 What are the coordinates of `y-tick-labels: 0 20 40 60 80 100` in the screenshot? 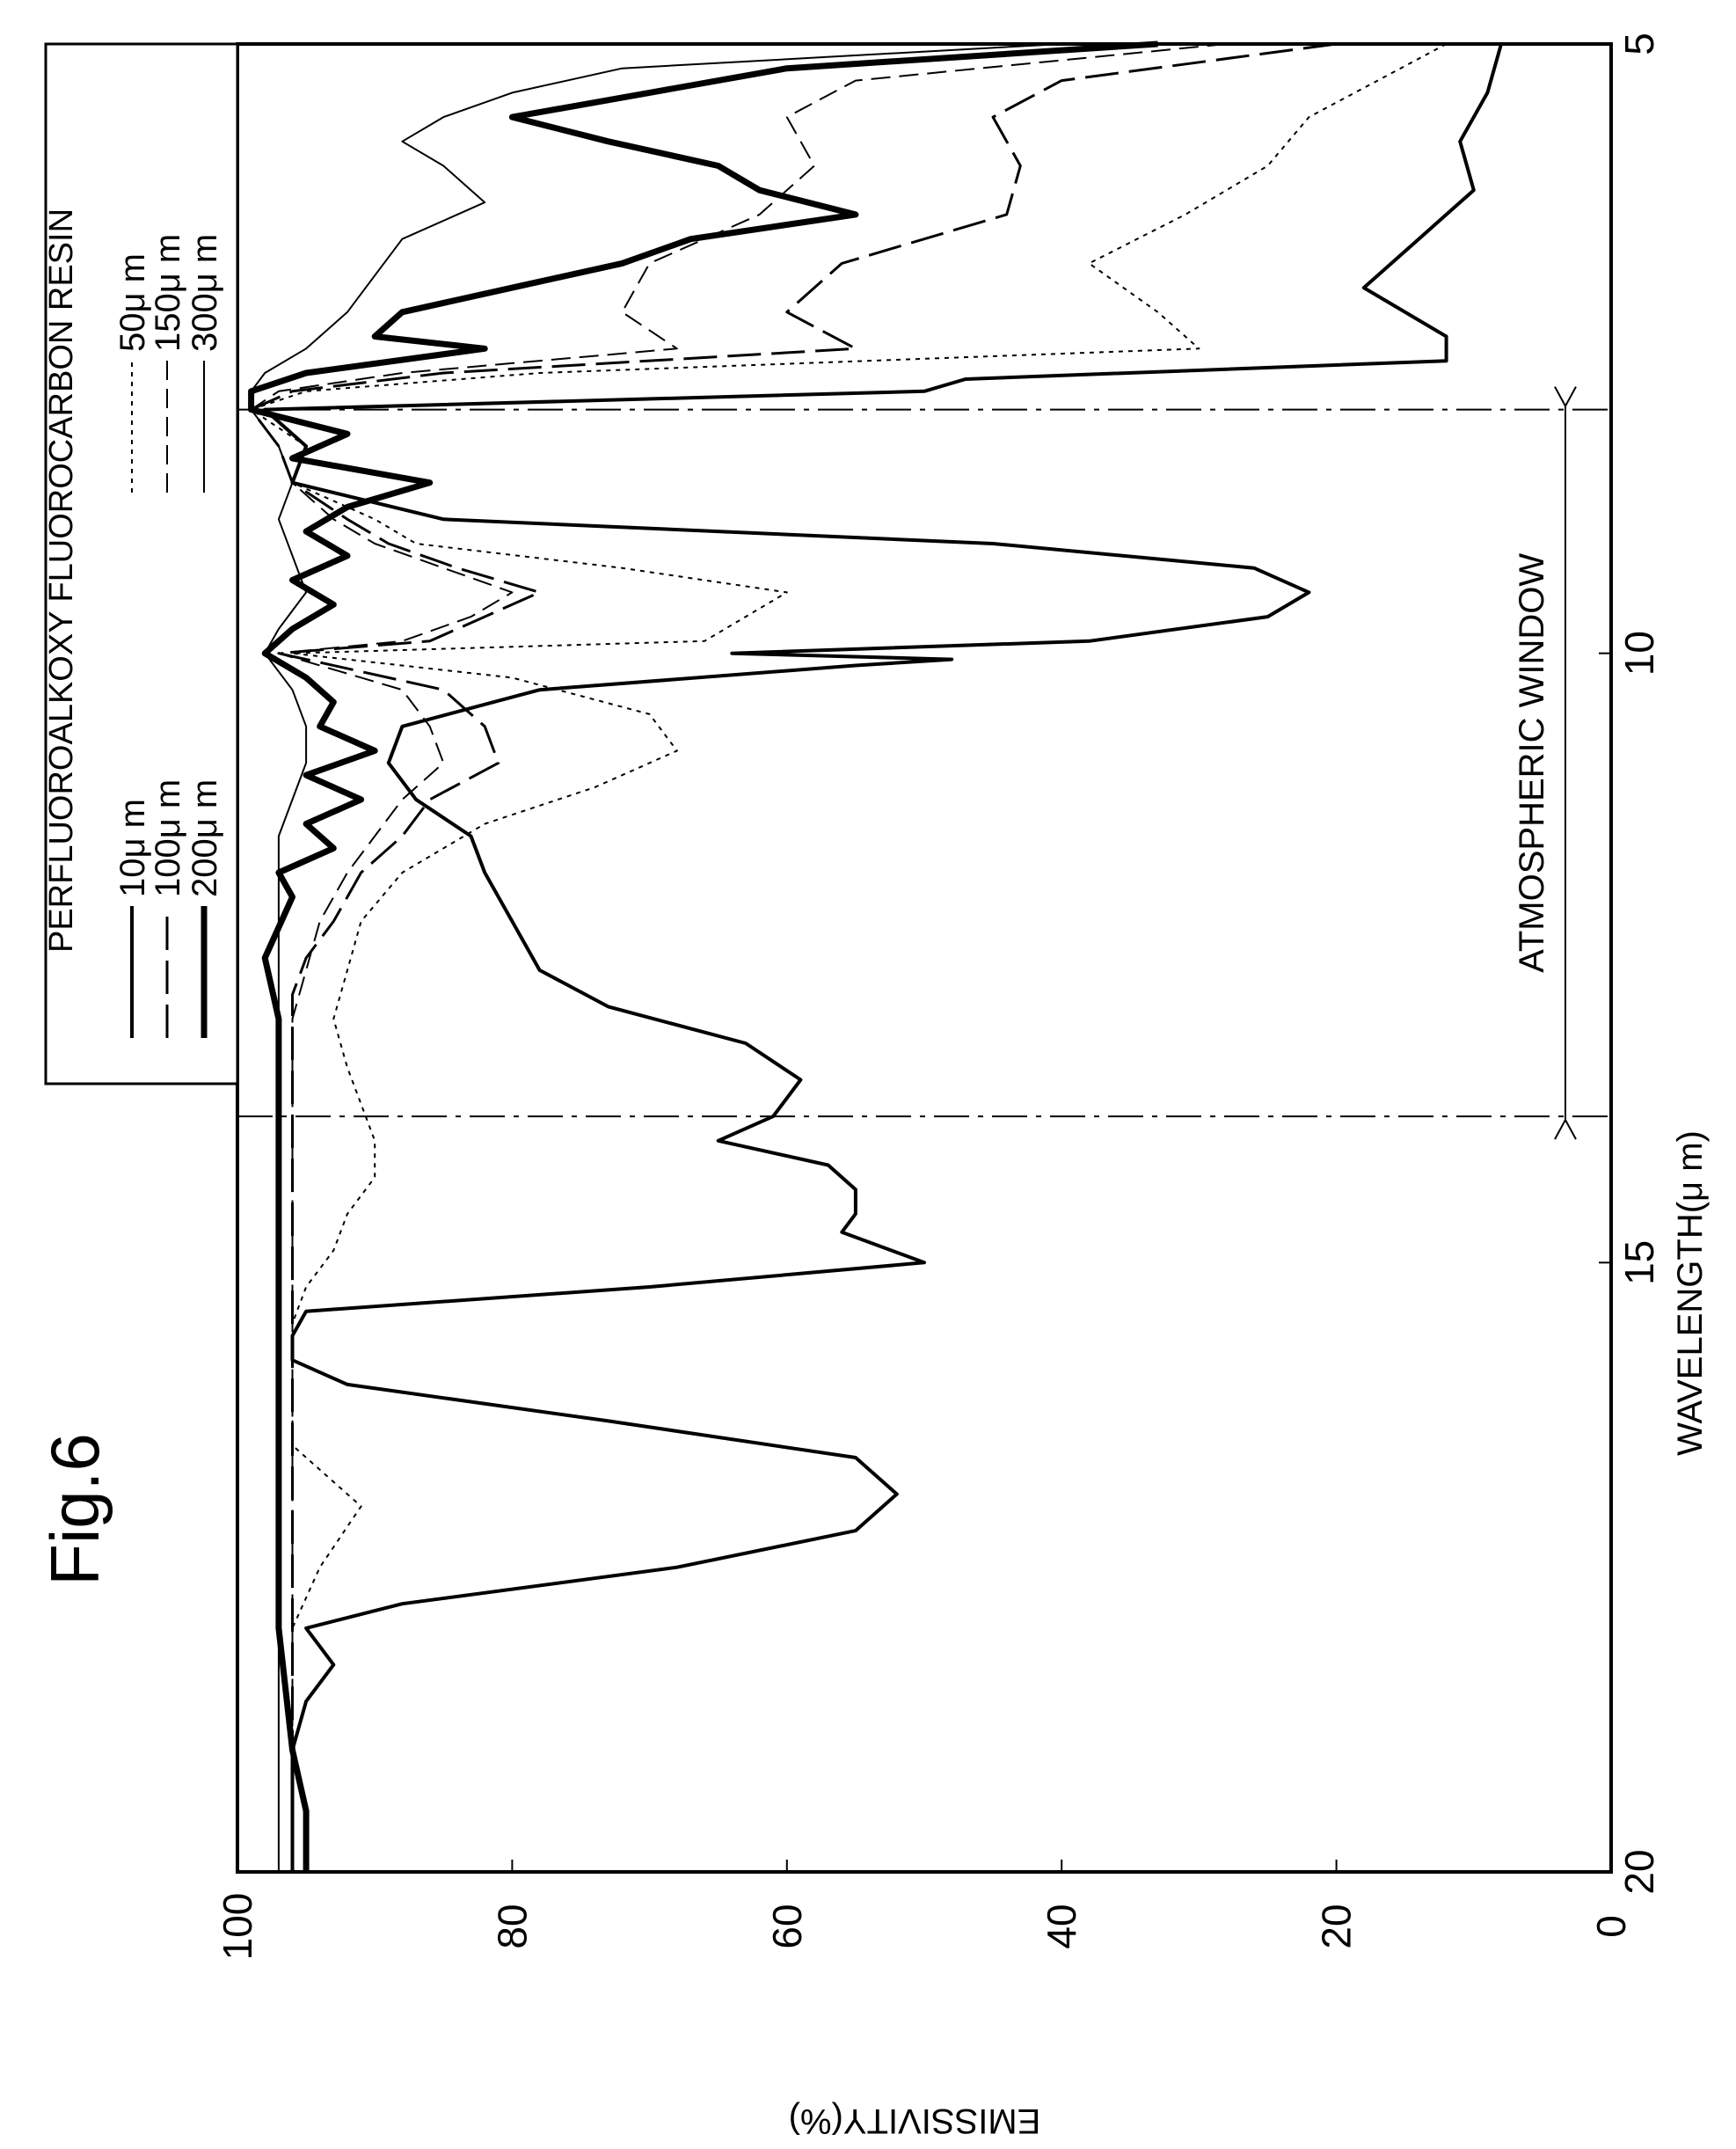 It's located at (925, 1910).